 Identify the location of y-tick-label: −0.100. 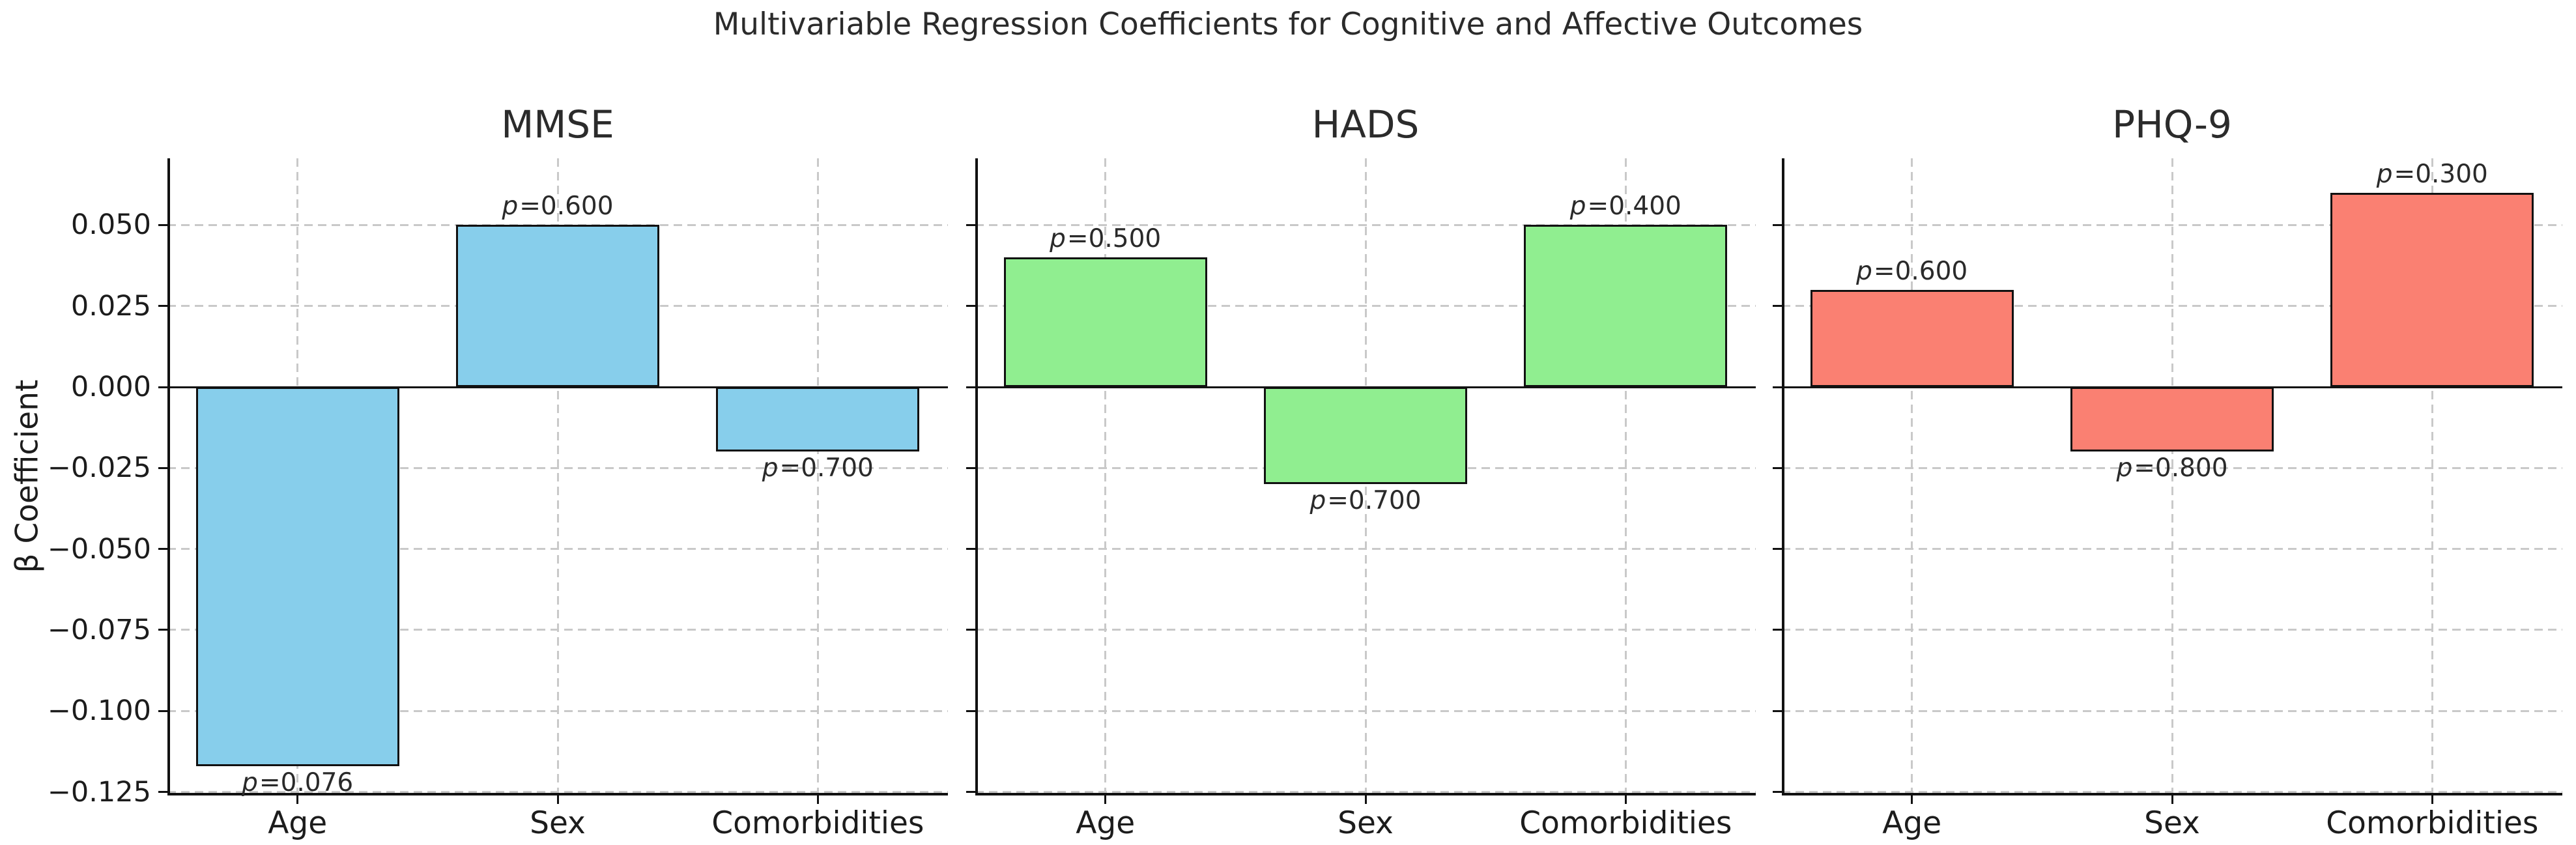
(99, 711).